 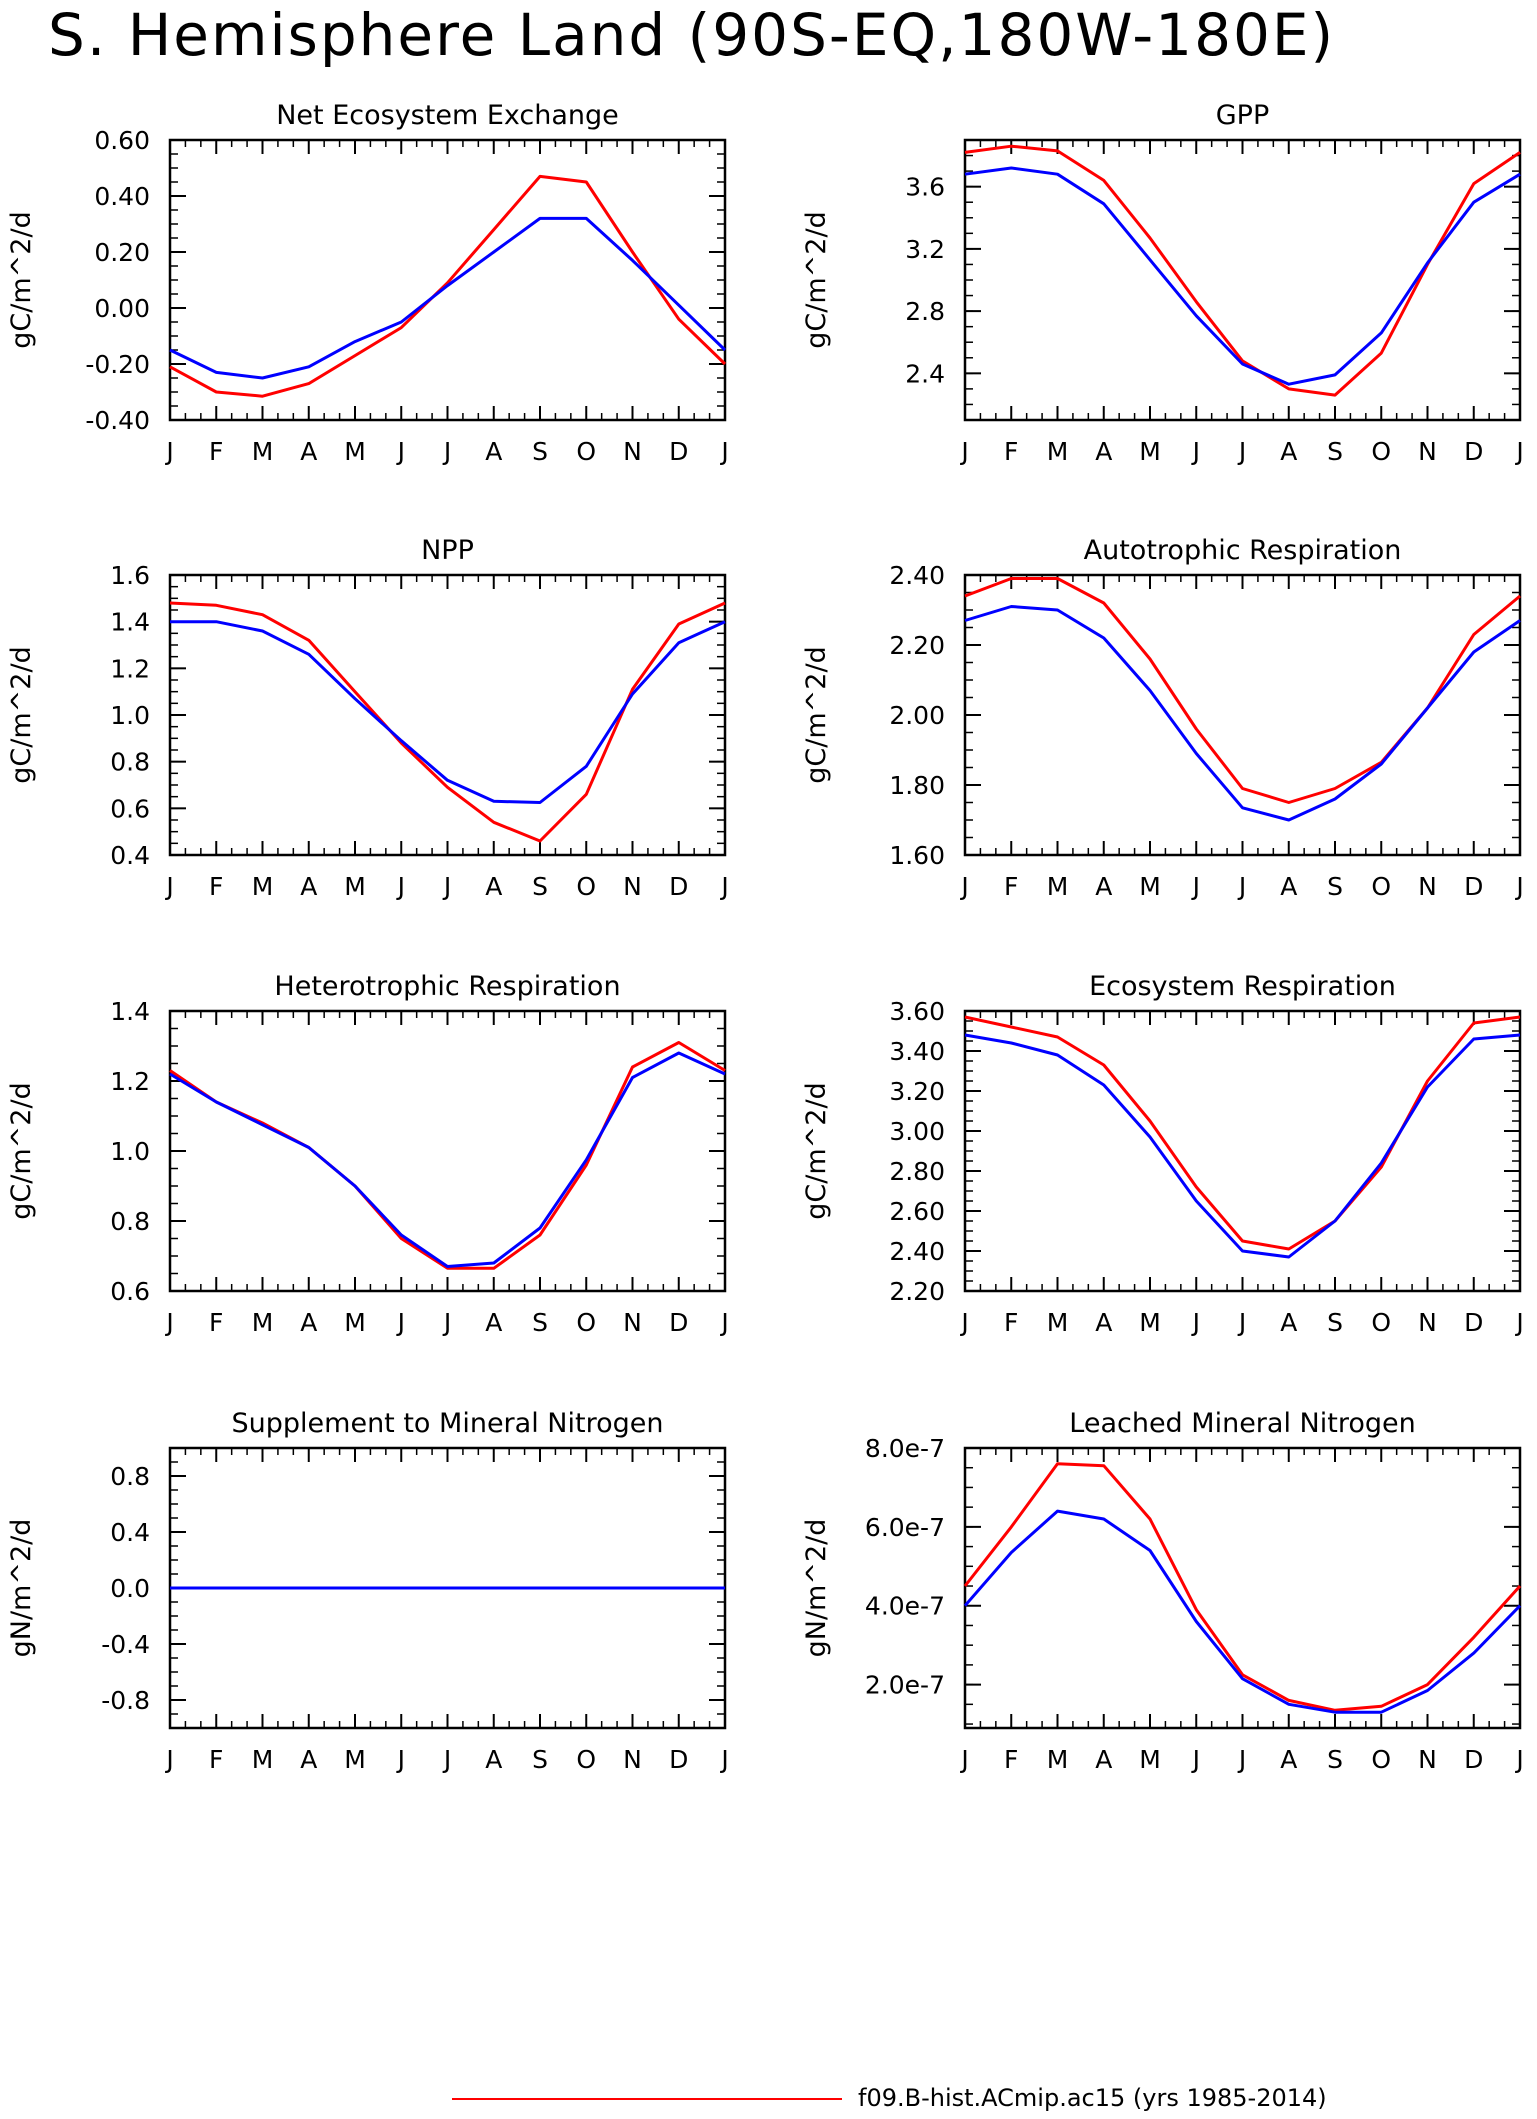 What do you see at coordinates (1243, 115) in the screenshot?
I see `chart-title: GPP` at bounding box center [1243, 115].